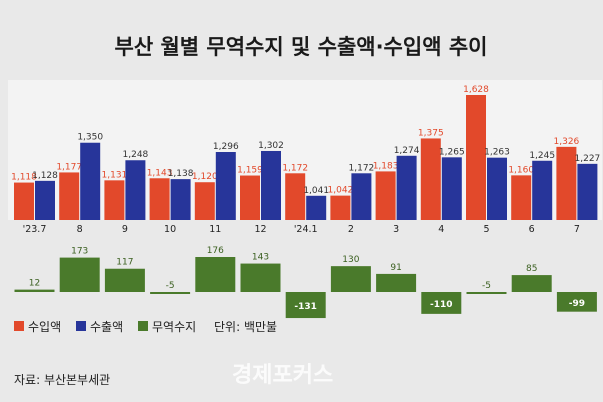 The width and height of the screenshot is (603, 402). I want to click on x-tick-label: 8, so click(80, 229).